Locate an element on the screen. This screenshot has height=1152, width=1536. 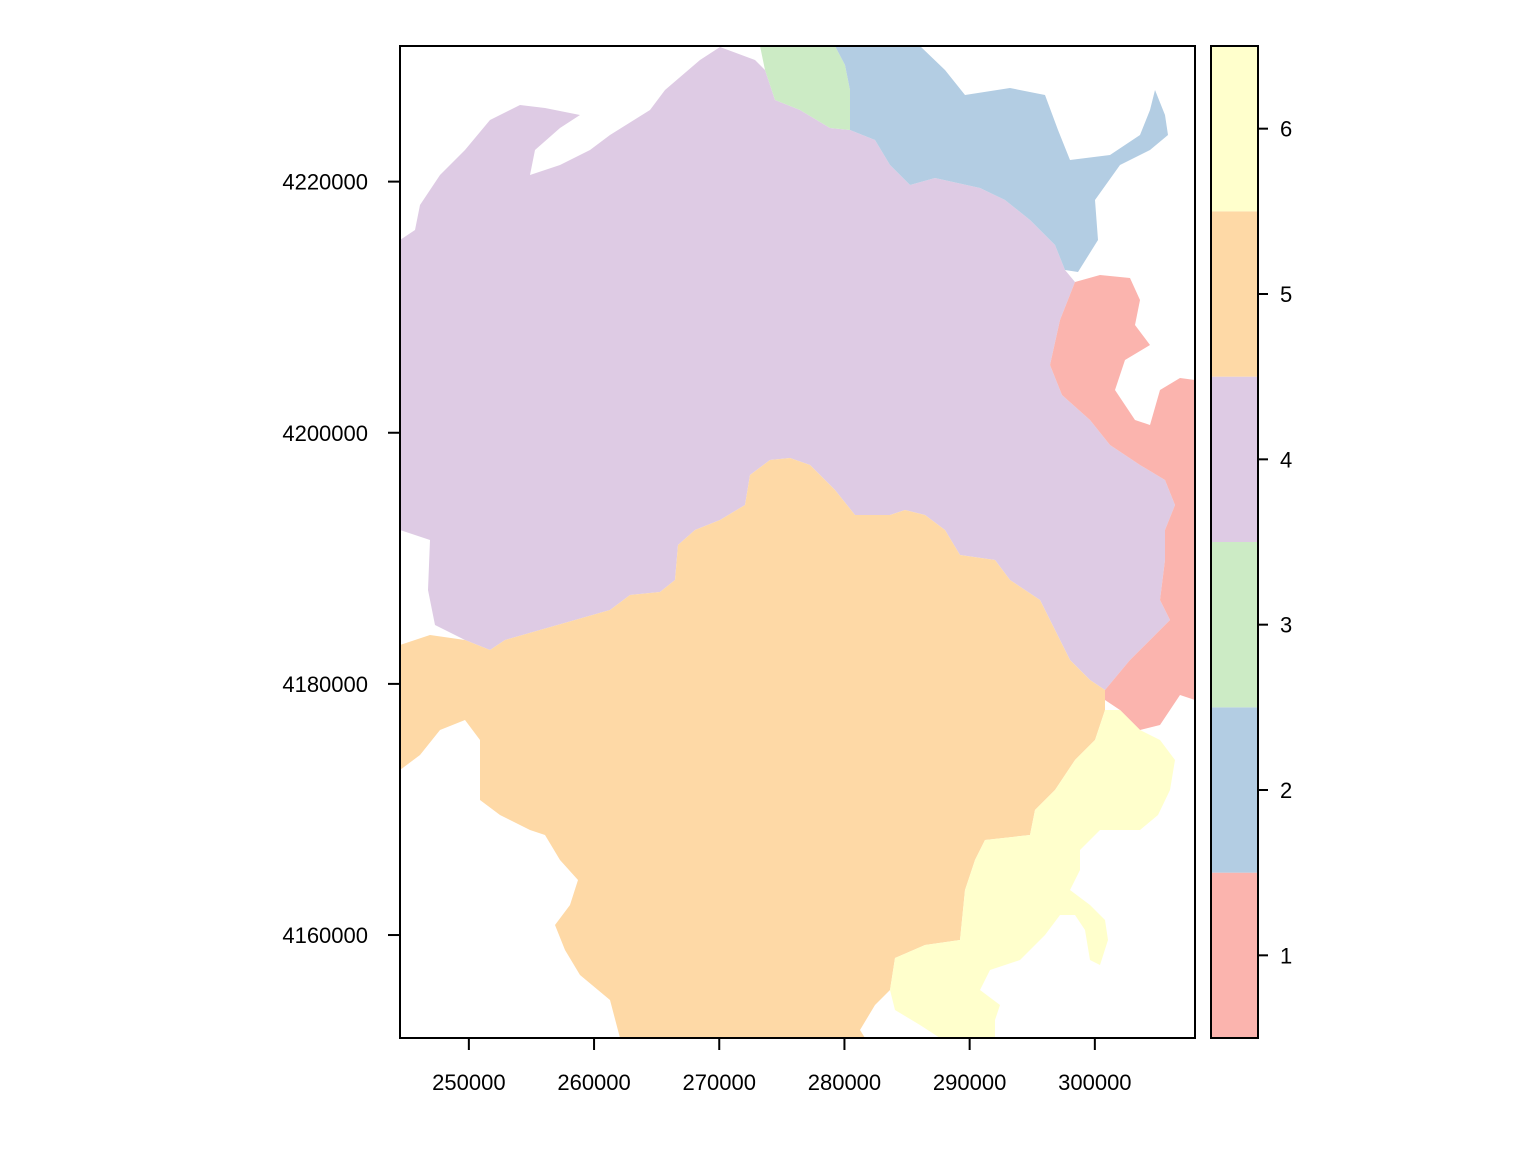
legend-frame is located at coordinates (1234, 542).